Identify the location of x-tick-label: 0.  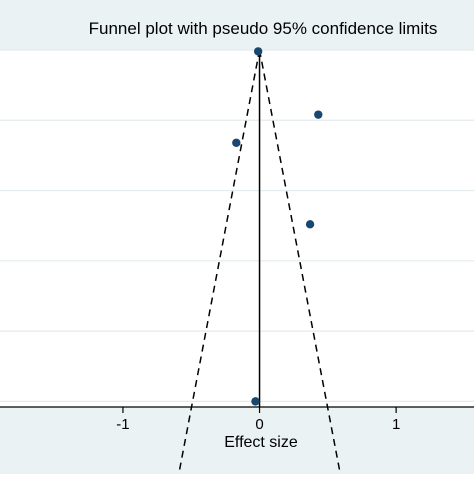
(259, 424).